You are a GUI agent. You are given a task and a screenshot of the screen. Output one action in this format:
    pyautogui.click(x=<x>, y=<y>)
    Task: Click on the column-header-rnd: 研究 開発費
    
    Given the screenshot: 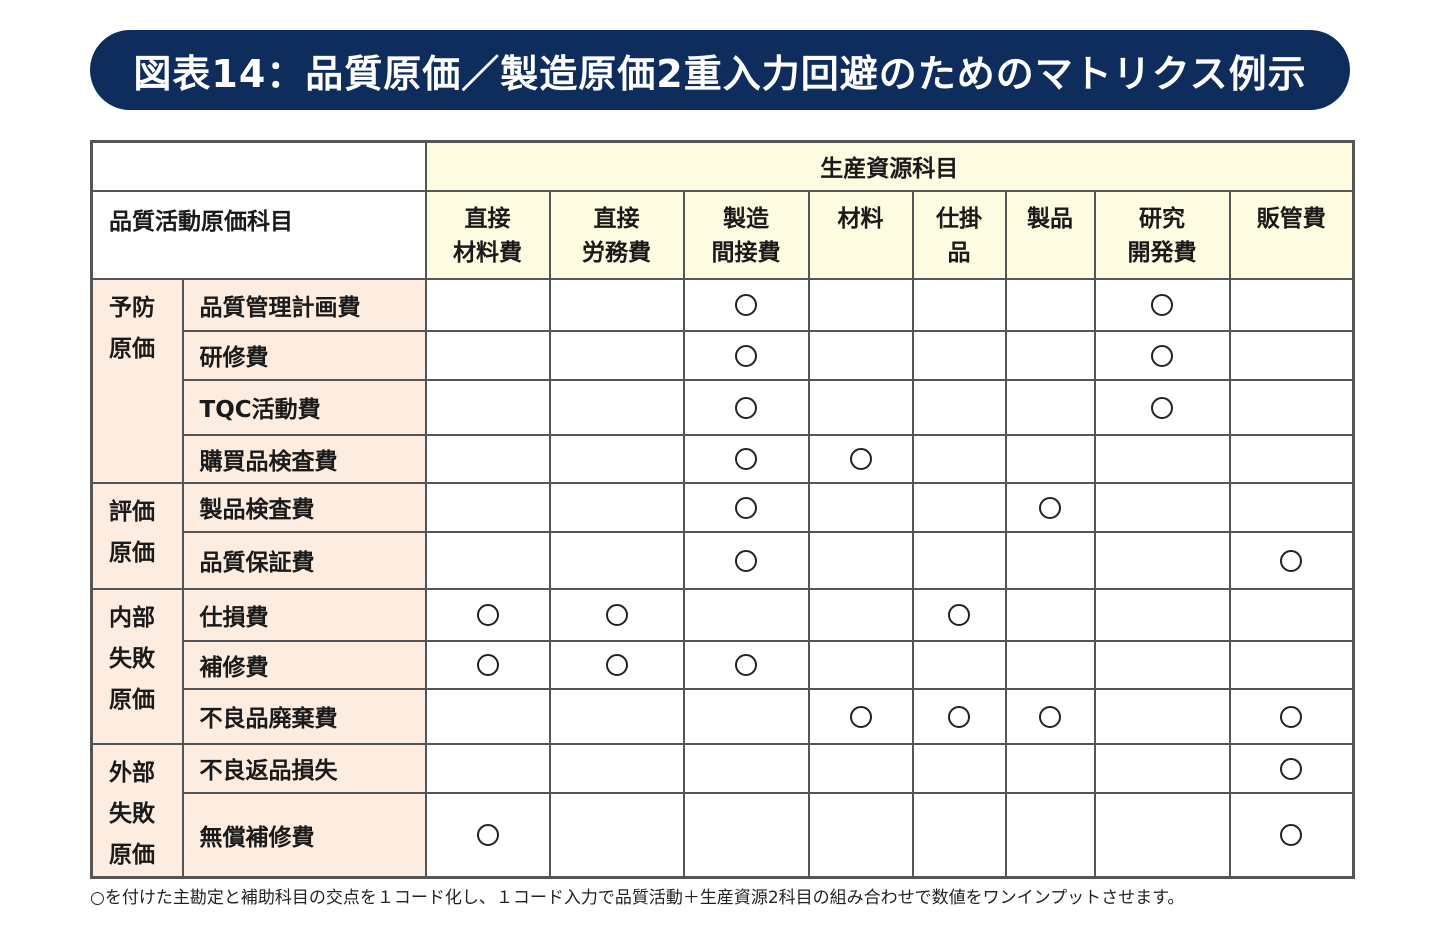 What is the action you would take?
    pyautogui.click(x=1162, y=234)
    